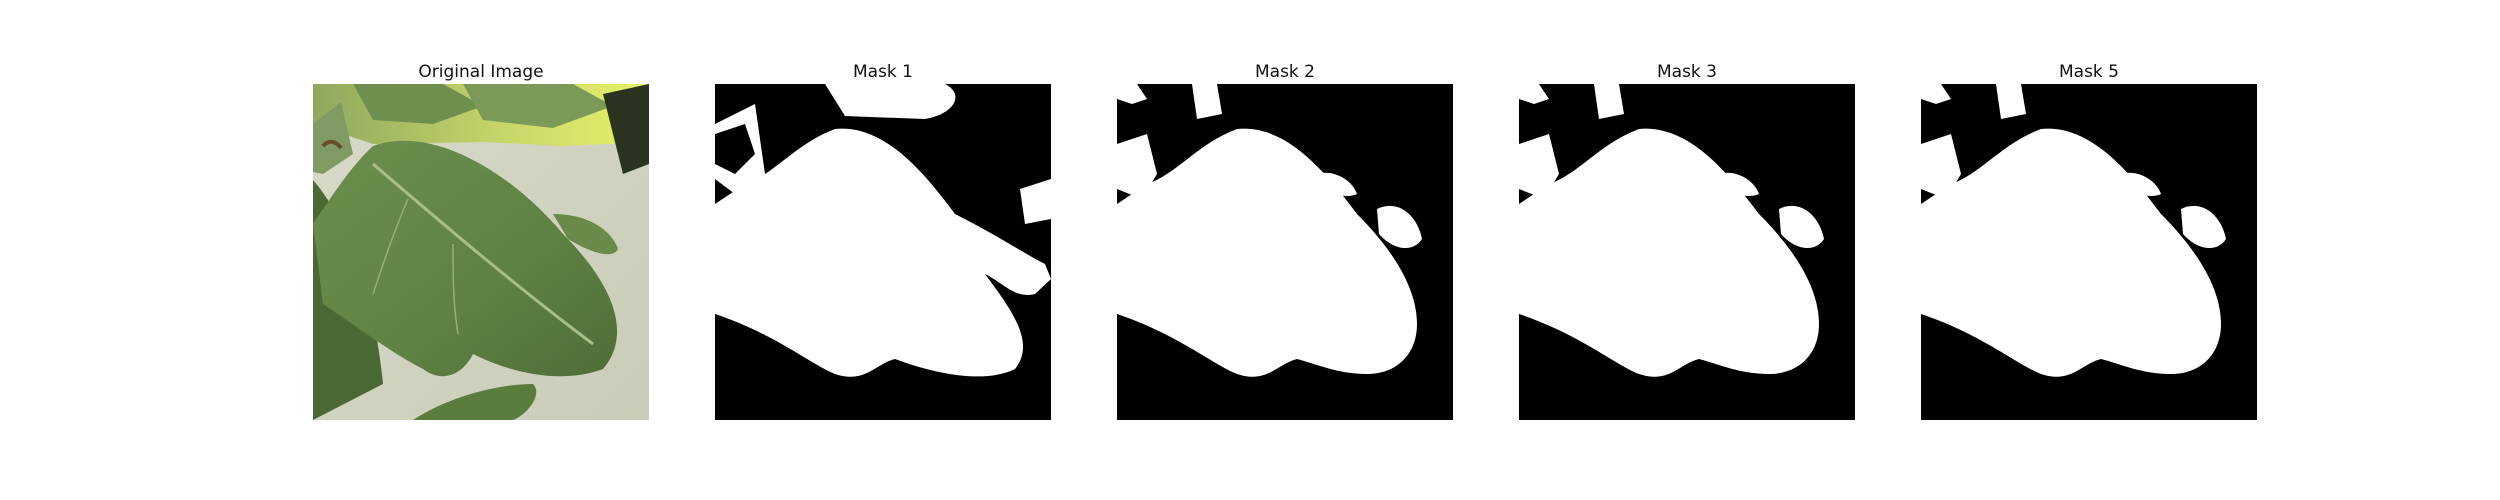 Image resolution: width=2500 pixels, height=500 pixels. I want to click on panel-mask-3: Mask 3, so click(1687, 240).